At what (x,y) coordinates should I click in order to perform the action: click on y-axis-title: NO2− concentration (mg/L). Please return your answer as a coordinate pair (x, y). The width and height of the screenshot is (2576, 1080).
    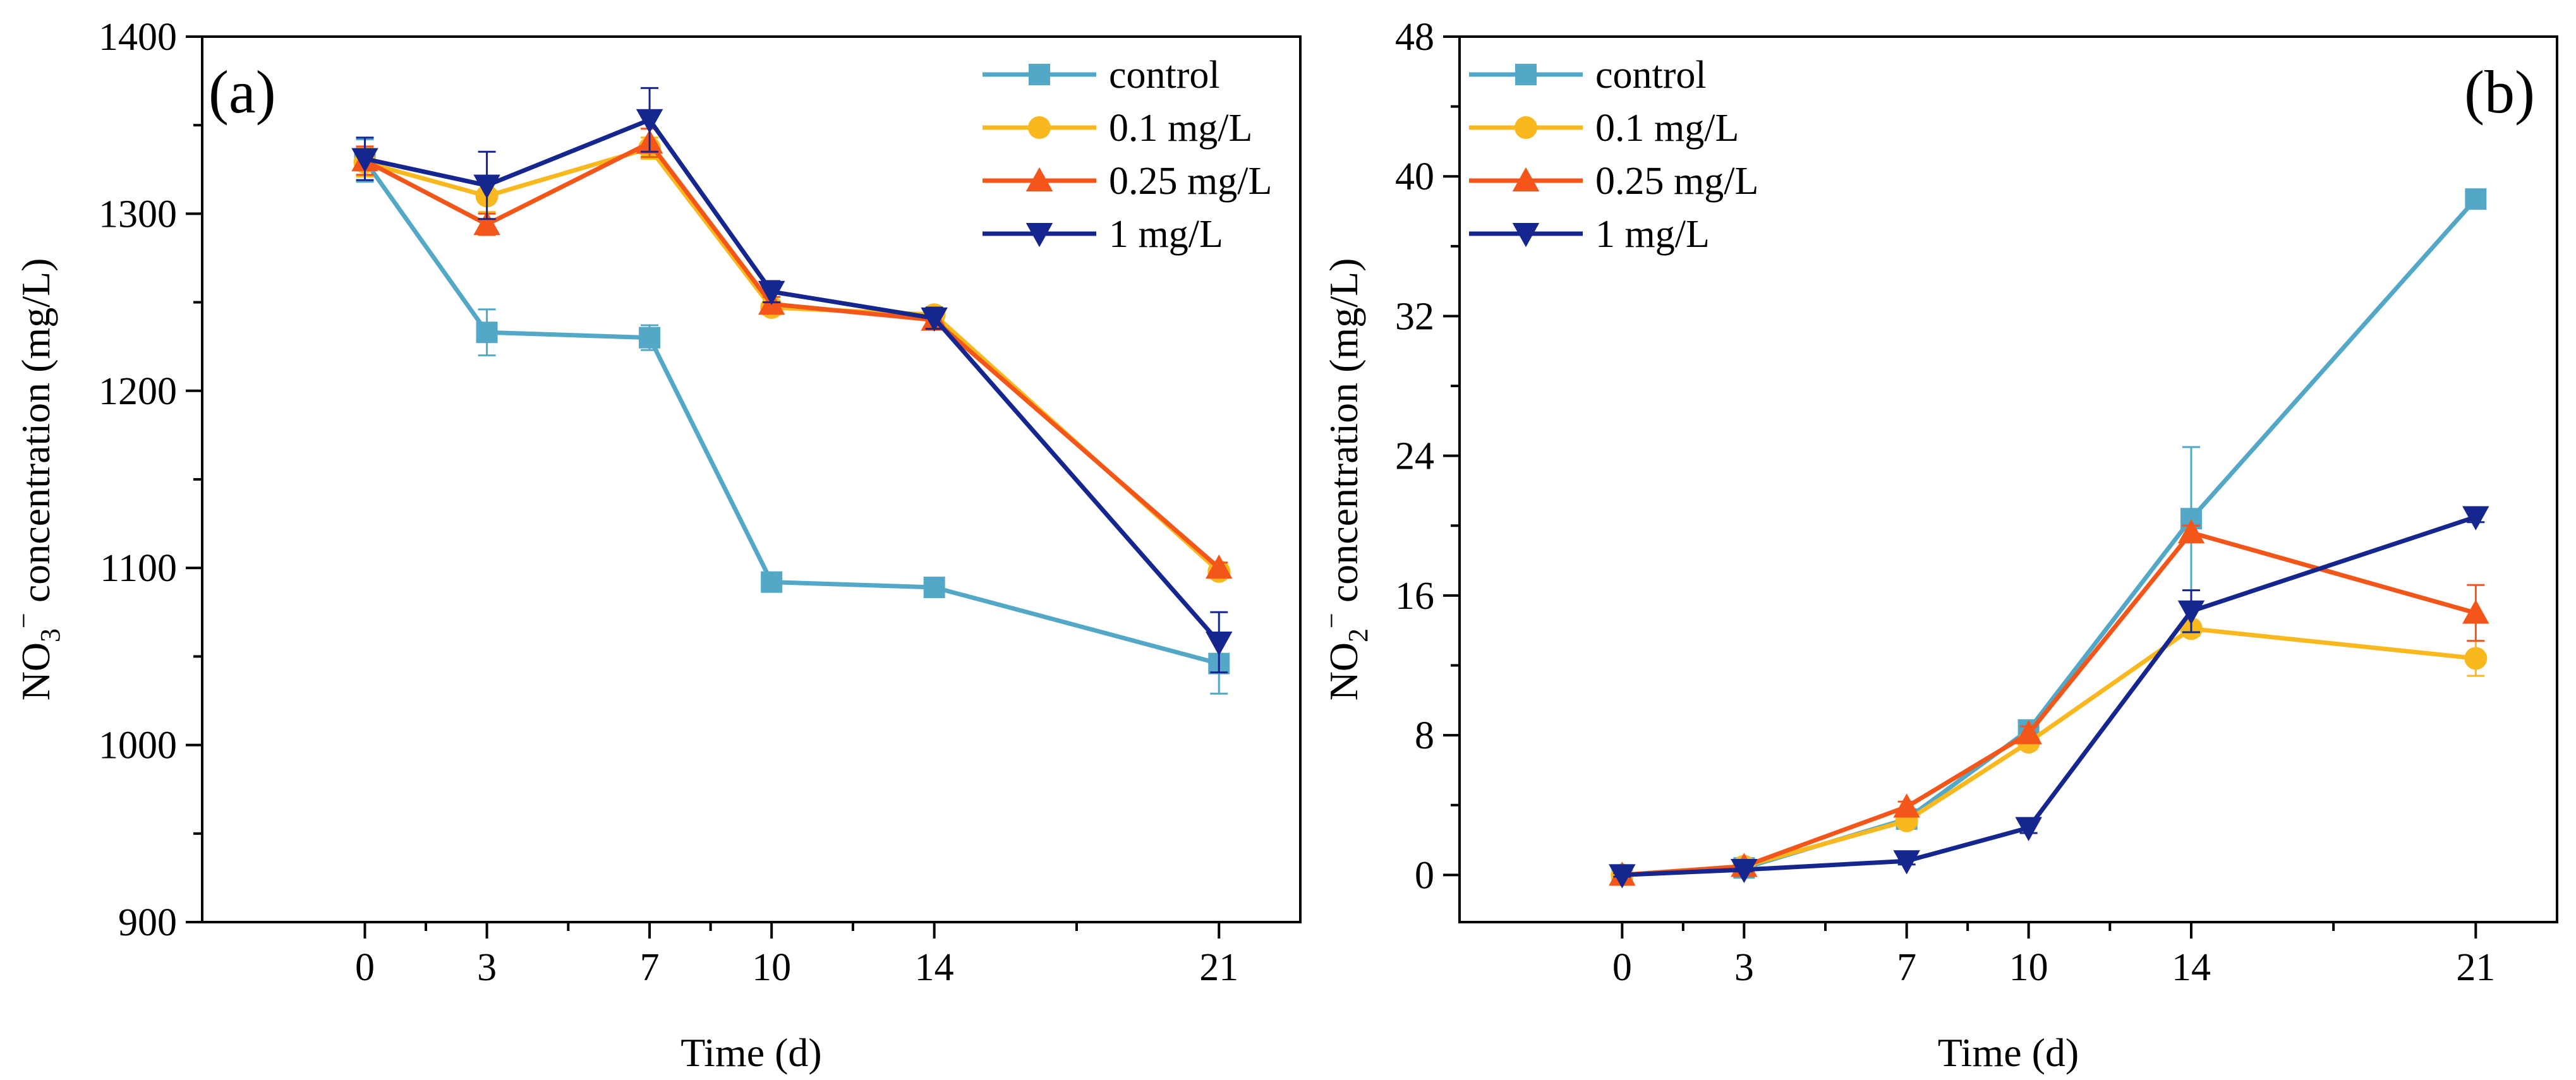
    Looking at the image, I should click on (1345, 479).